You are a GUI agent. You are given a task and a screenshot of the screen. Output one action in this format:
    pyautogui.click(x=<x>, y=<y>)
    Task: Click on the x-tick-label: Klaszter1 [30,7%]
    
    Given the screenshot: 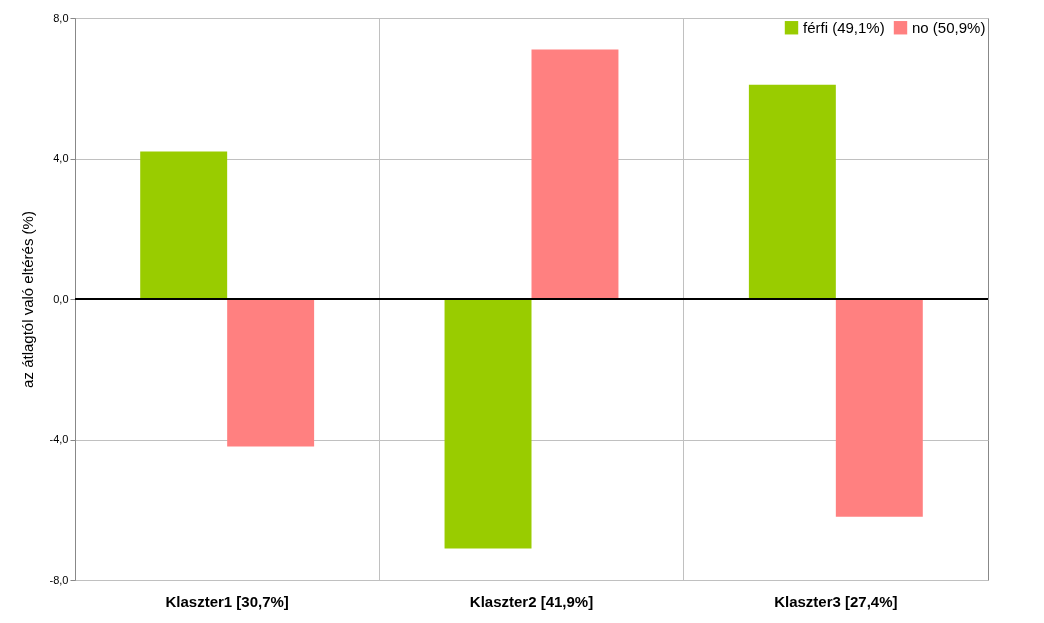 What is the action you would take?
    pyautogui.click(x=227, y=601)
    